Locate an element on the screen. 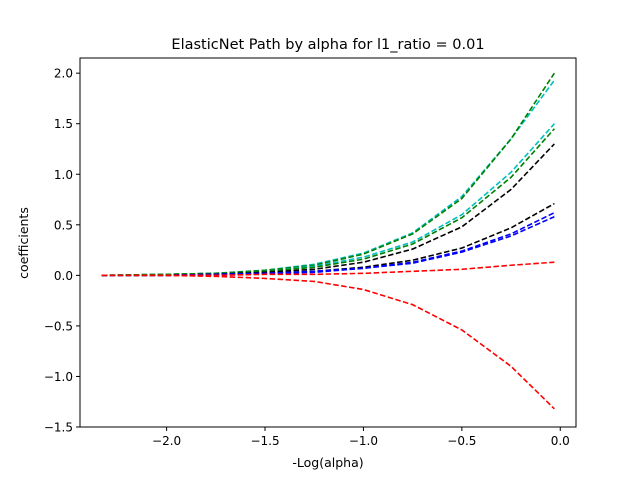 Image resolution: width=640 pixels, height=480 pixels. x-tick-label: −0.5 is located at coordinates (461, 441).